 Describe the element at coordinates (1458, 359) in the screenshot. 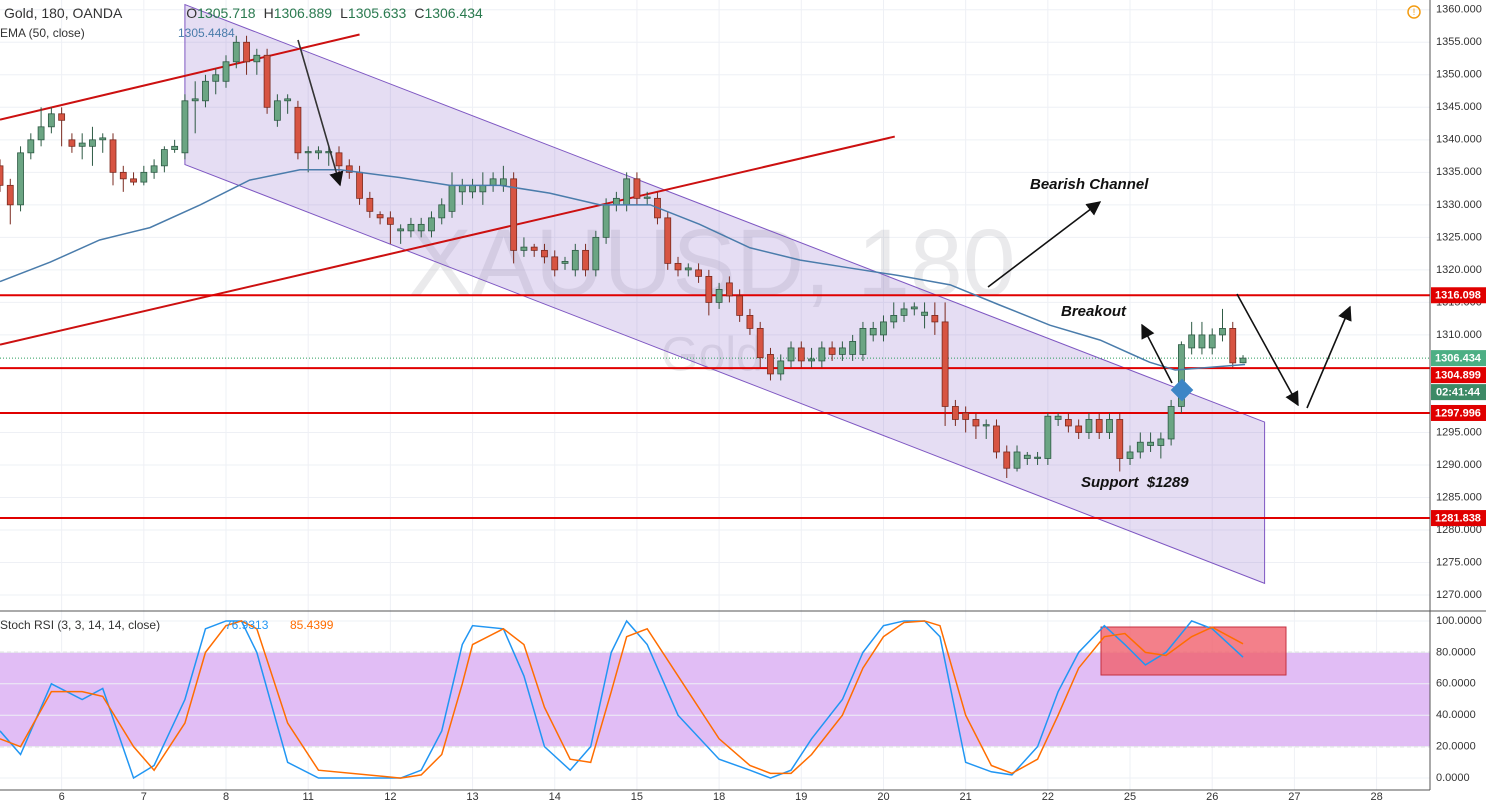

I see `price-tag-label: 1306.434` at that location.